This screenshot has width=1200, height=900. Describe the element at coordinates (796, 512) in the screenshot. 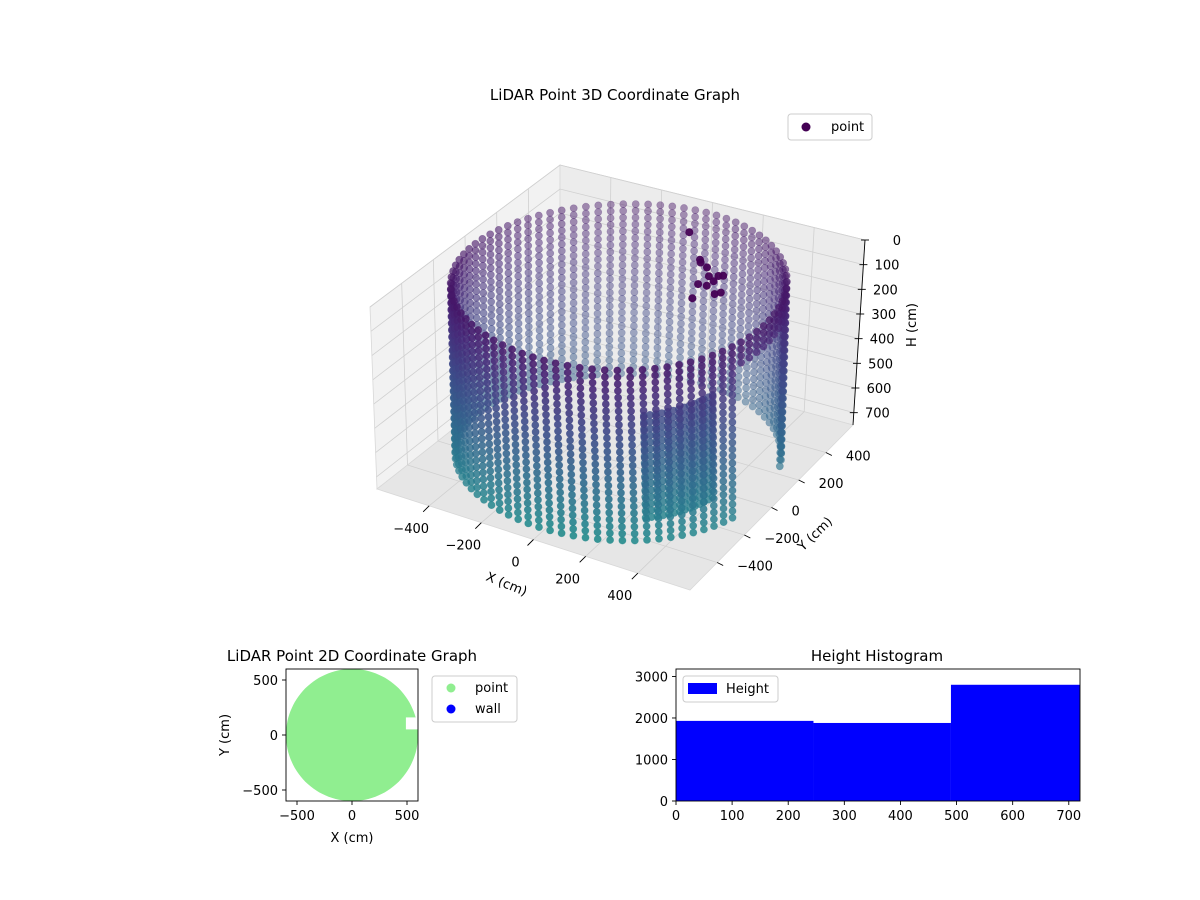

I see `y-tick-label-3d: 0` at that location.